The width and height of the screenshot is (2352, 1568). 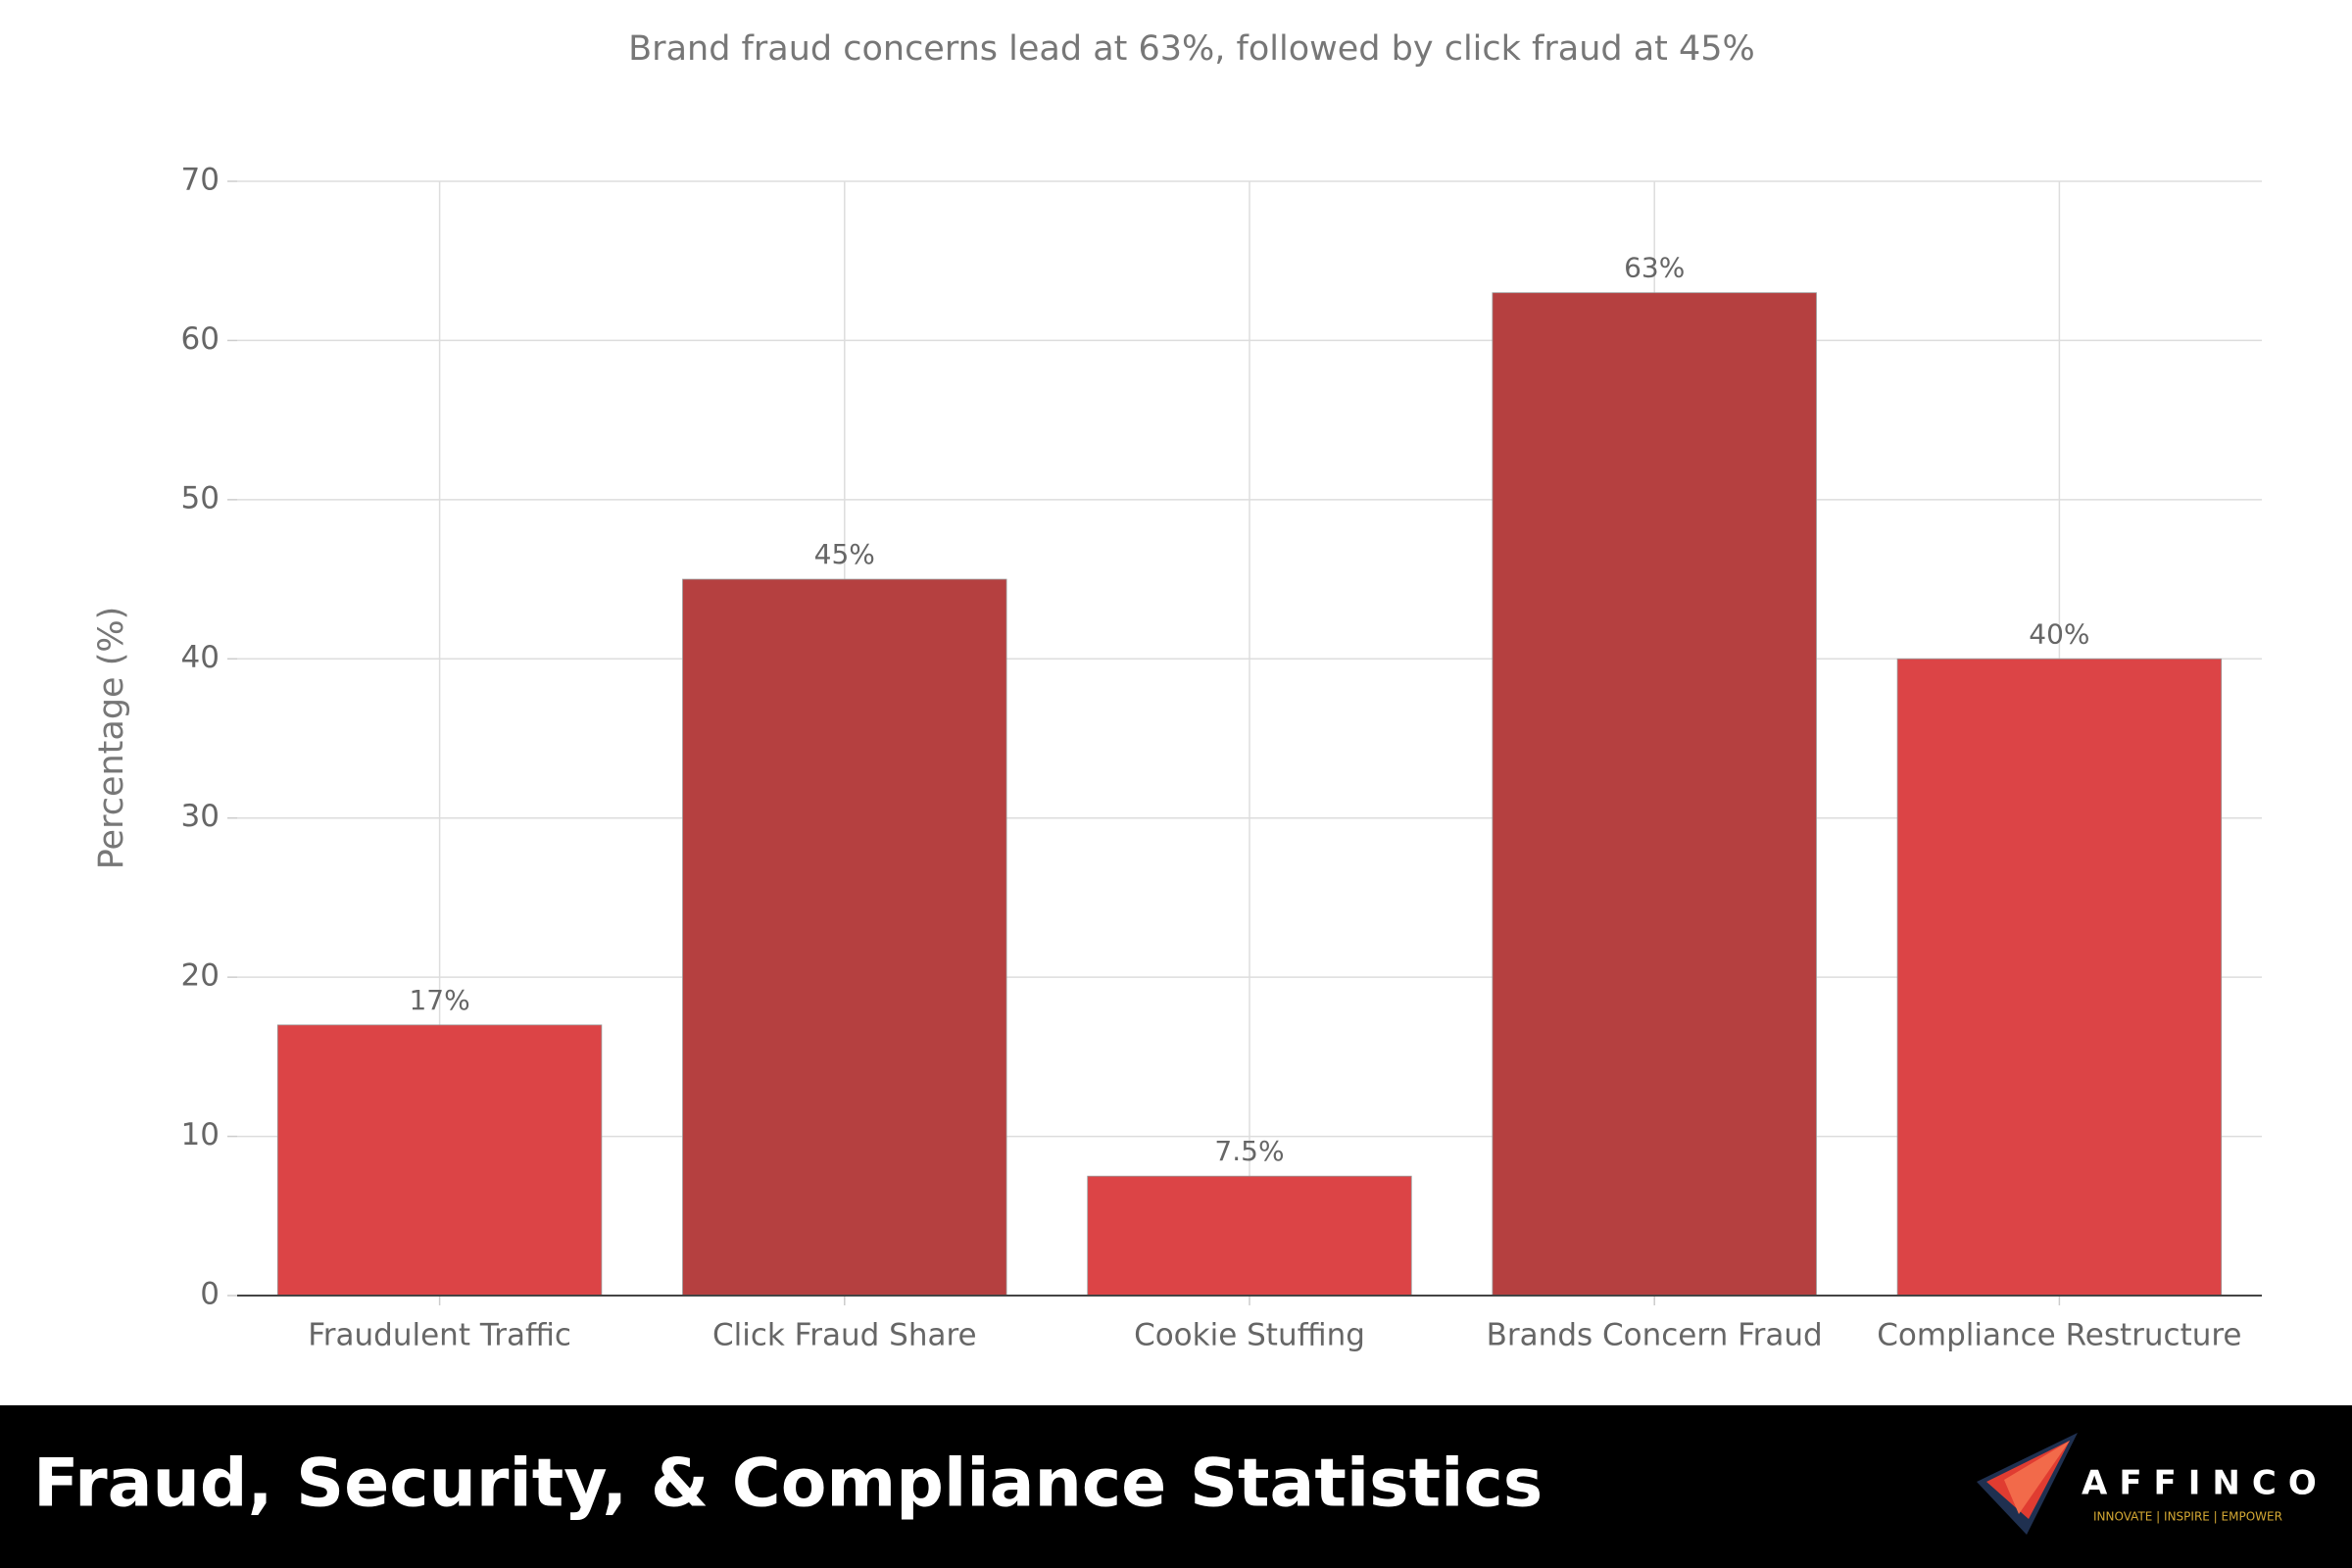 What do you see at coordinates (200, 180) in the screenshot?
I see `y-tick-label: 70` at bounding box center [200, 180].